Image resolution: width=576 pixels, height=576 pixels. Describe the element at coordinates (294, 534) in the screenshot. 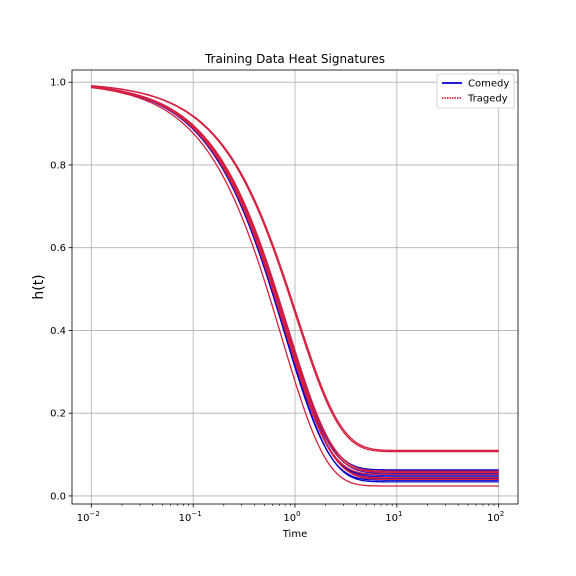

I see `x-axis-label: Time` at that location.